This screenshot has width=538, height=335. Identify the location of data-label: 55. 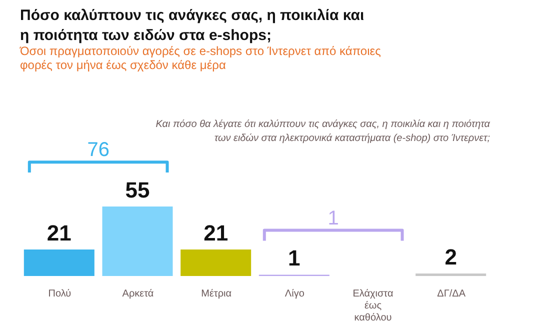
(137, 190).